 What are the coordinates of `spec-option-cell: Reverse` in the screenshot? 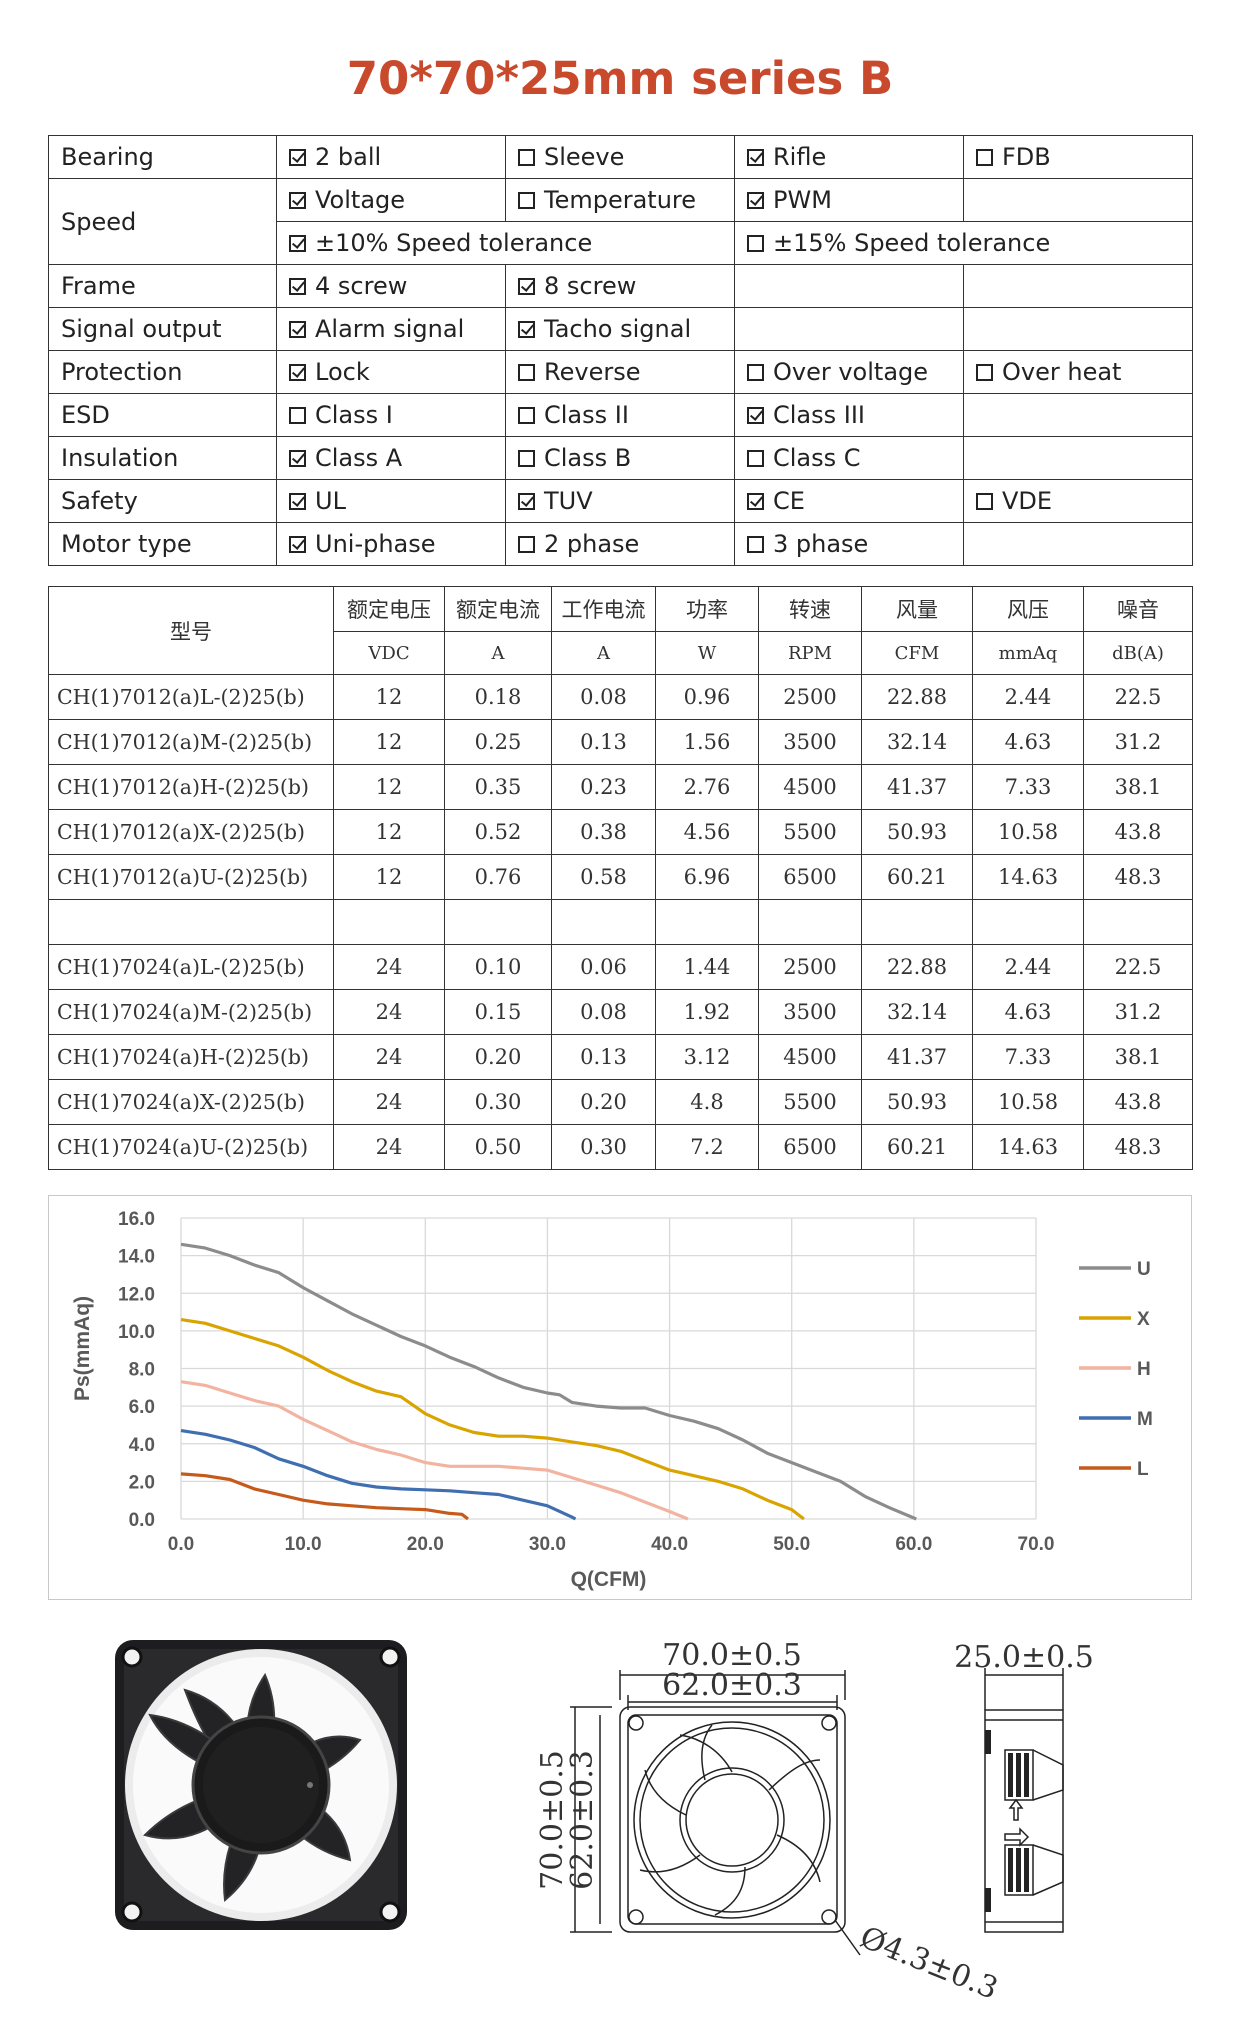 It's located at (620, 372).